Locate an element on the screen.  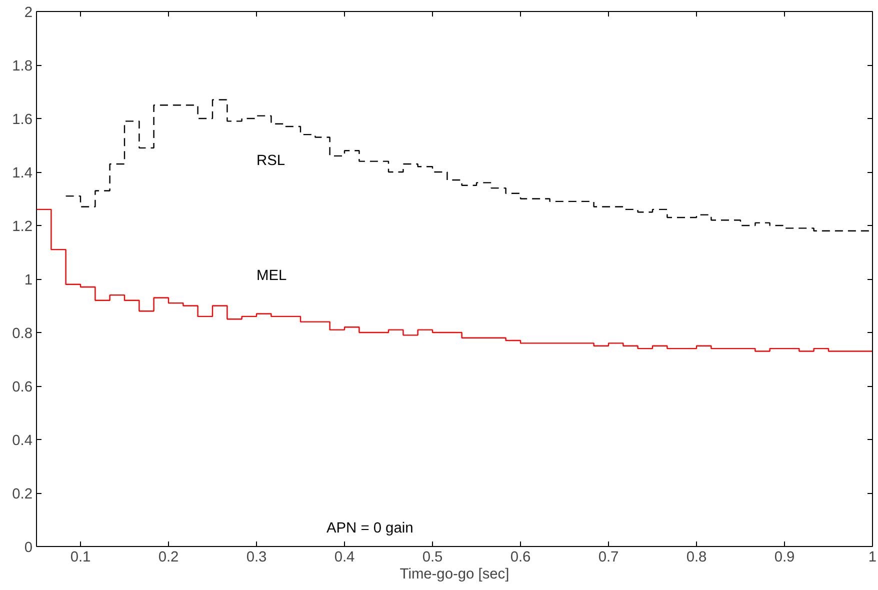
x-tick-label: 0.2 is located at coordinates (168, 558).